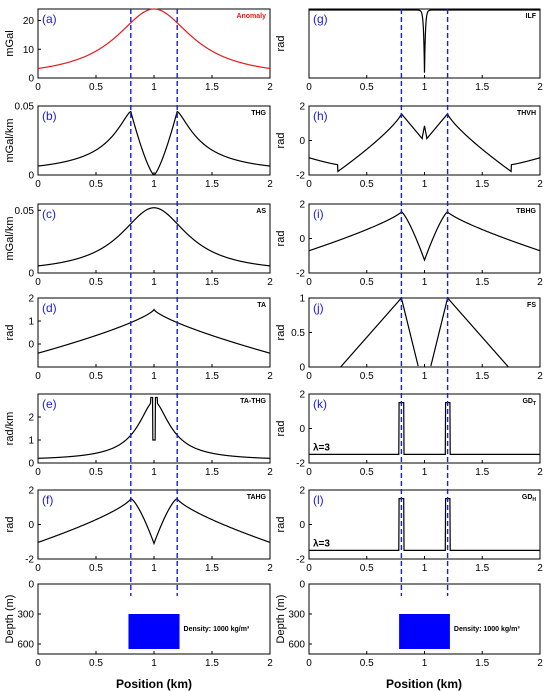 The image size is (550, 691). Describe the element at coordinates (47, 500) in the screenshot. I see `panel-letter: (f)` at that location.